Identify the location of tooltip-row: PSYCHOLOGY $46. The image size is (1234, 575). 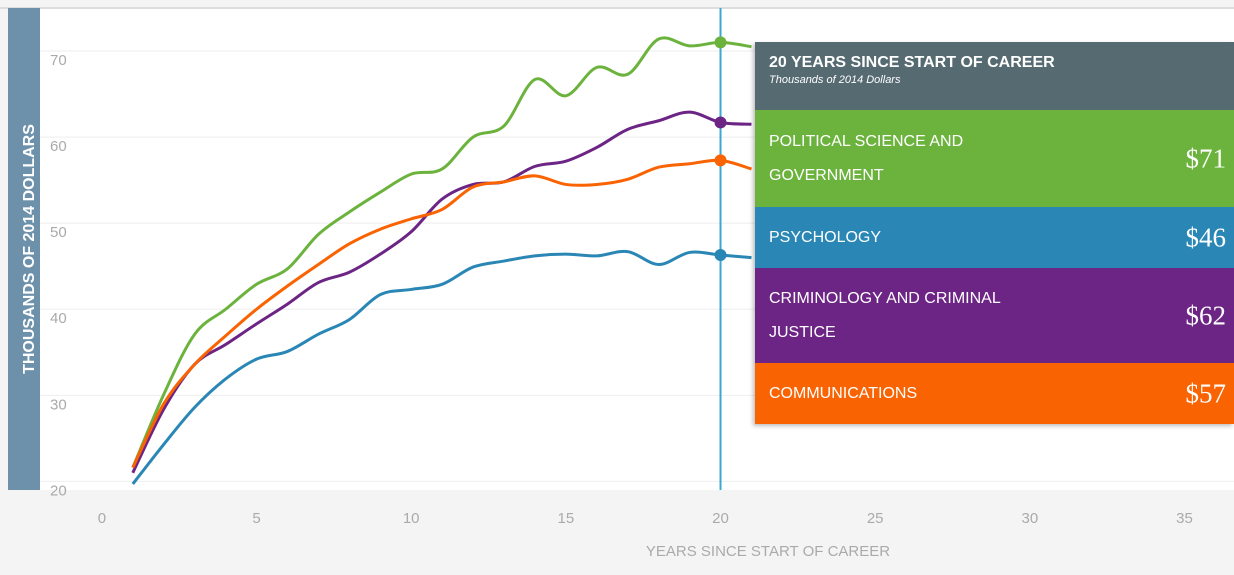
(994, 237).